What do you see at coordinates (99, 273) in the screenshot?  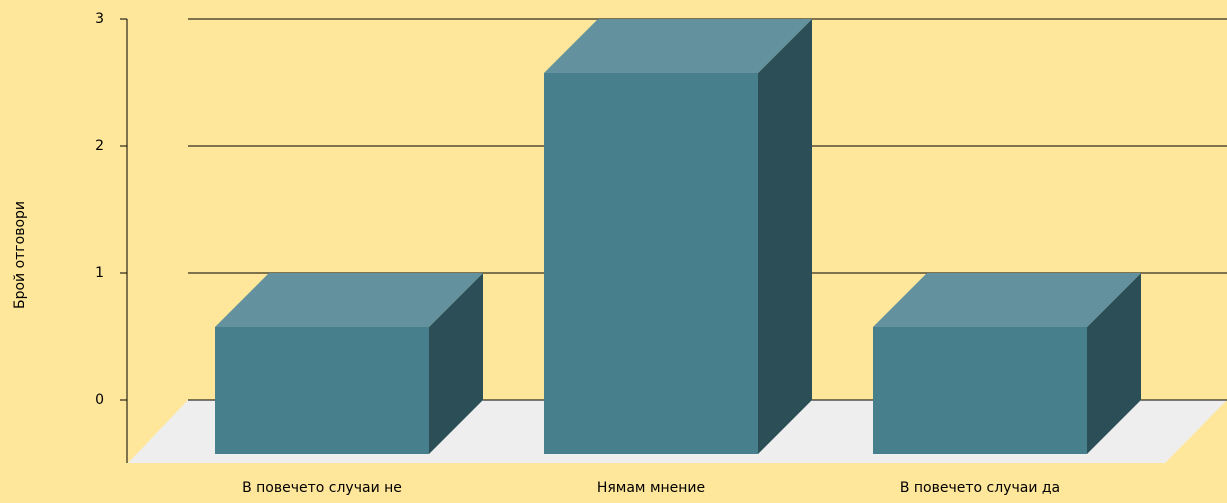 I see `y-tick-label: 1` at bounding box center [99, 273].